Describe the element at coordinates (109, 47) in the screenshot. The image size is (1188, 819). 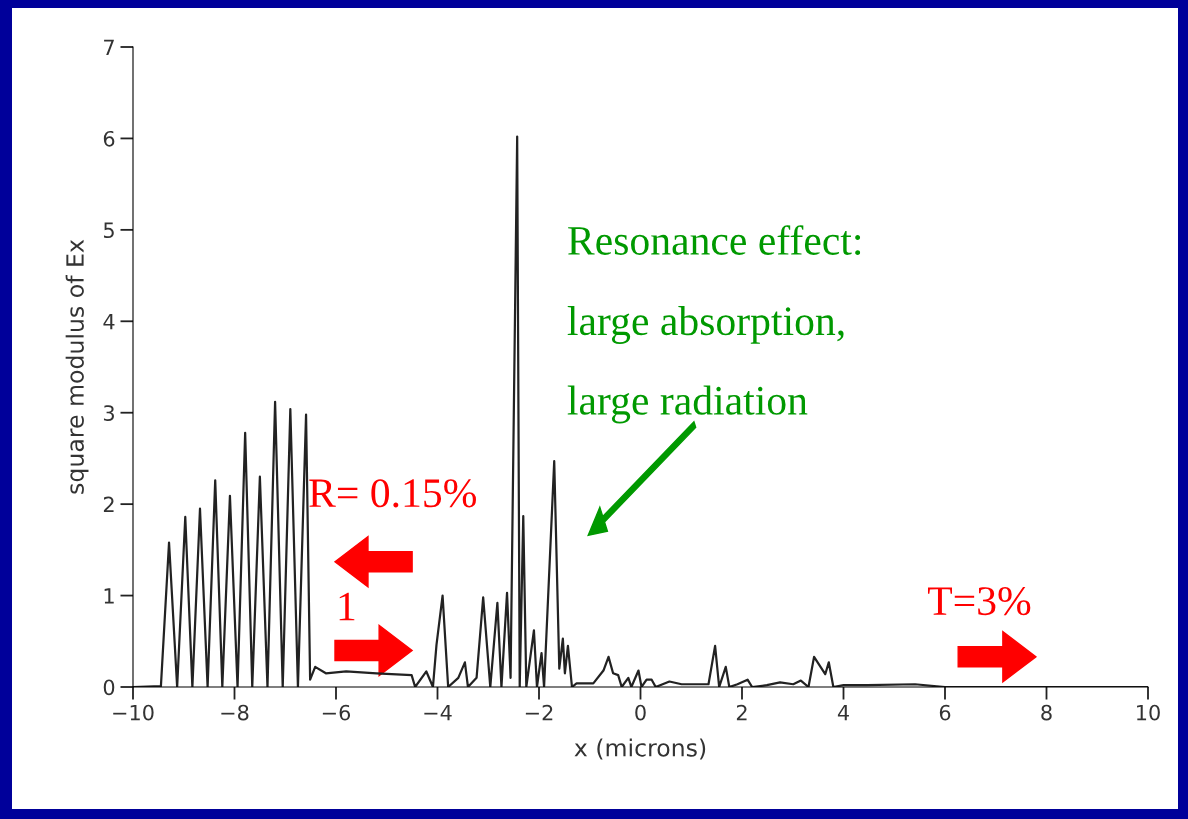
I see `y-tick-label: 7` at that location.